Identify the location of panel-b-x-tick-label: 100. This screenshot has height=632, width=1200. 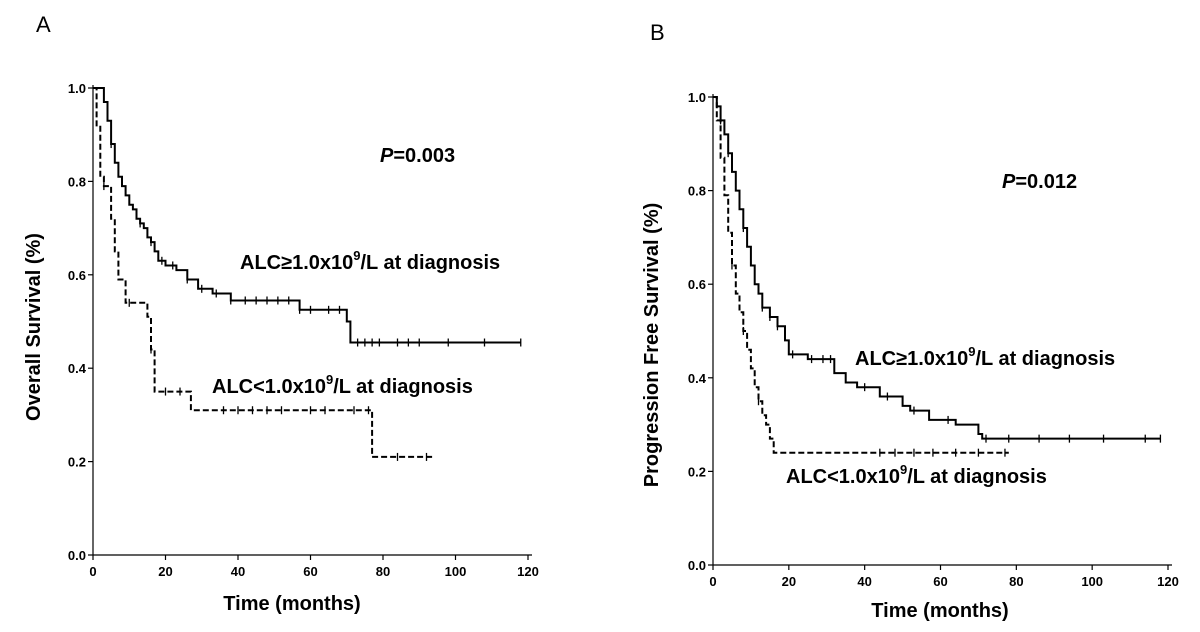
(1092, 581).